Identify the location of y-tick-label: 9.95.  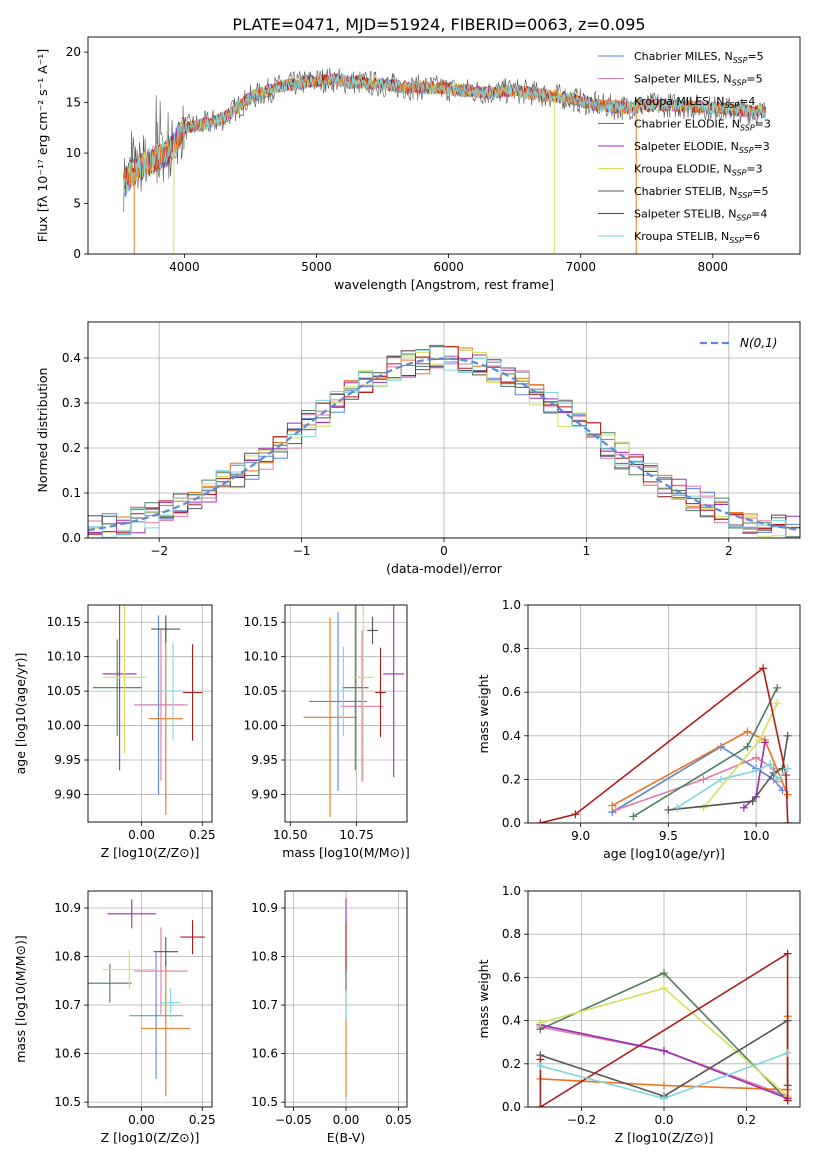
(264, 760).